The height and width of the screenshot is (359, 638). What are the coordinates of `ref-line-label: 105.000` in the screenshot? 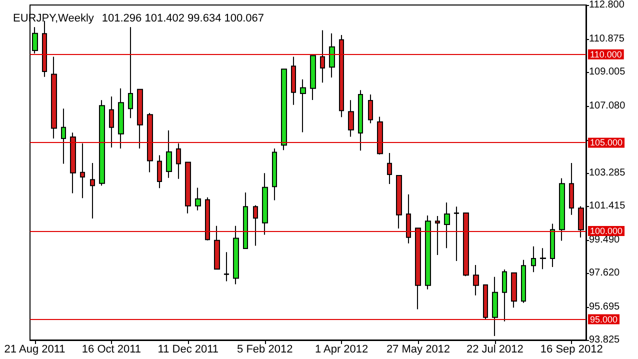 It's located at (606, 143).